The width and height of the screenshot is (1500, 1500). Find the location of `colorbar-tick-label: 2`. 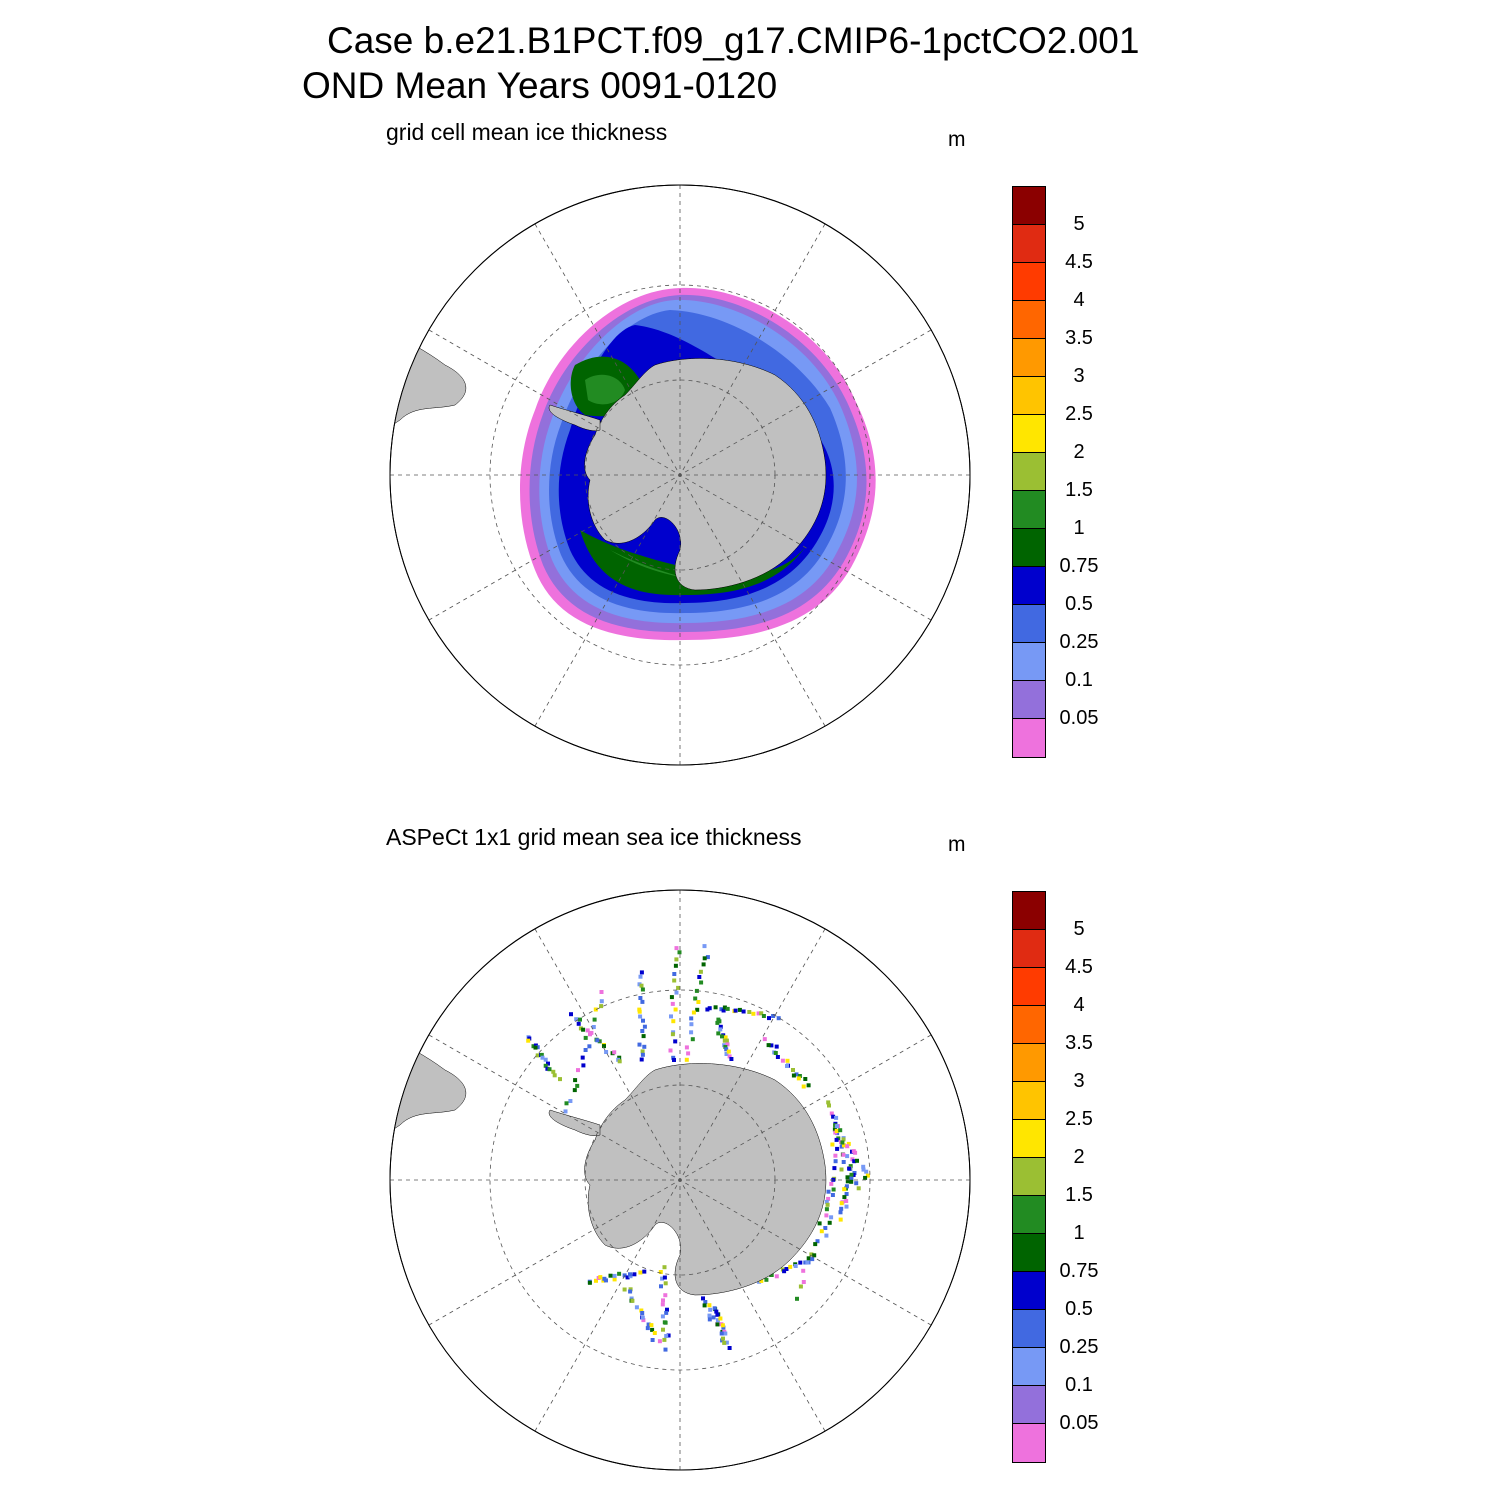

colorbar-tick-label: 2 is located at coordinates (1079, 452).